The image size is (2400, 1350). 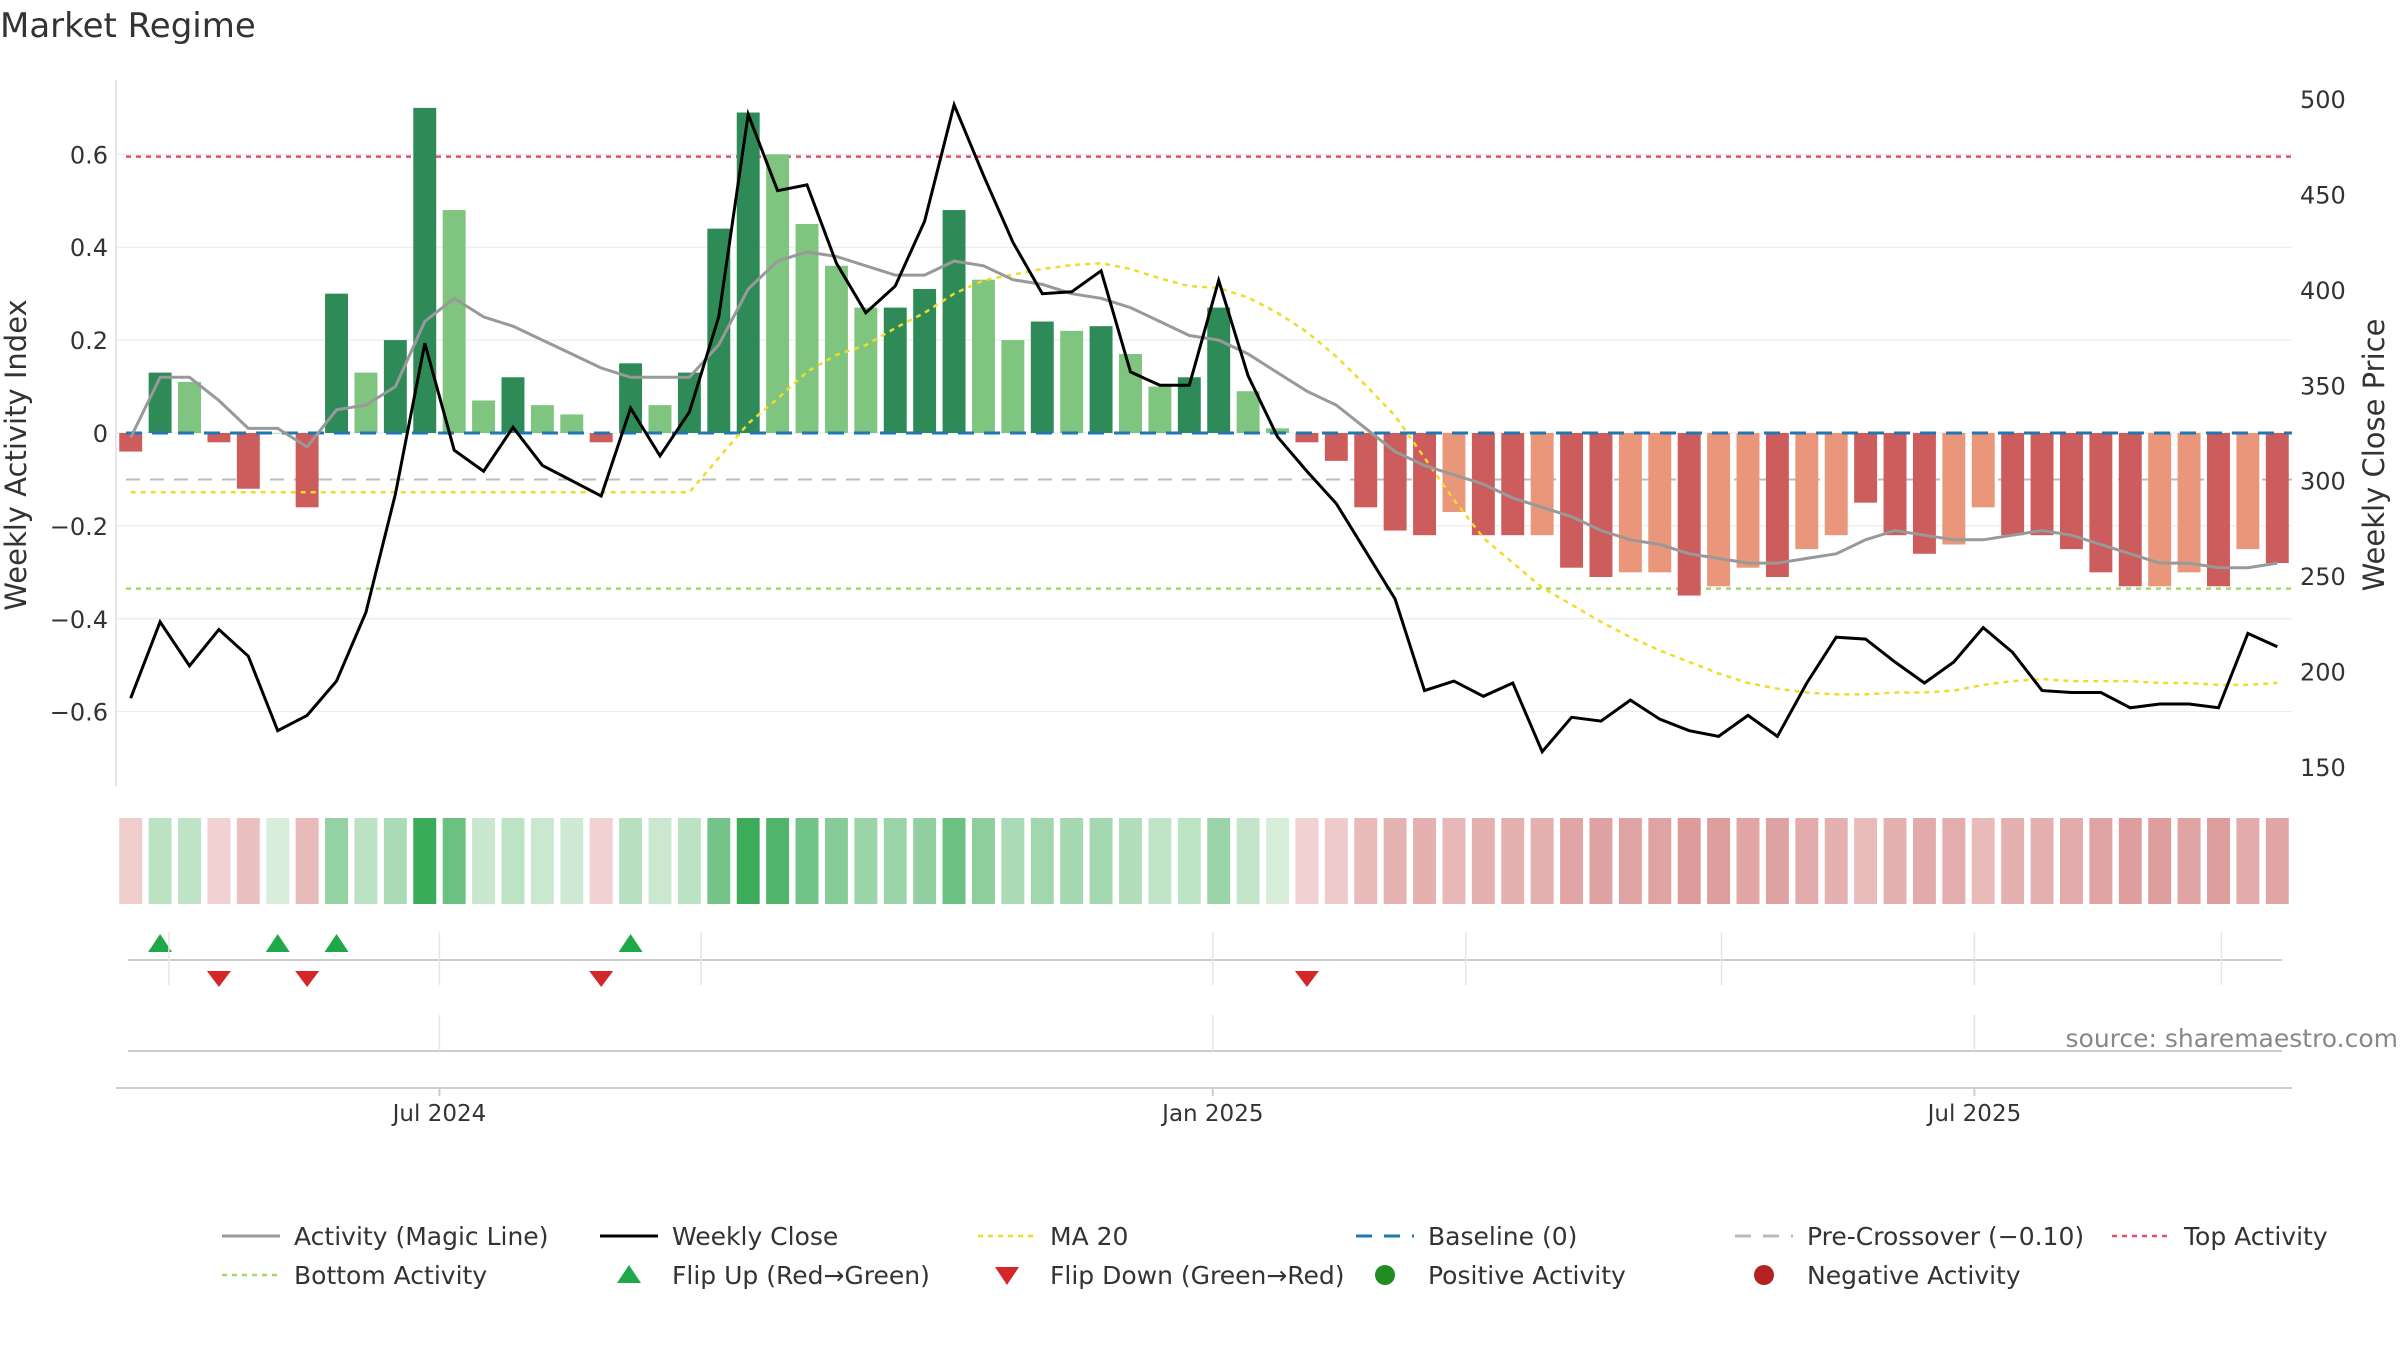 What do you see at coordinates (2323, 100) in the screenshot?
I see `y2-tick-label: 500` at bounding box center [2323, 100].